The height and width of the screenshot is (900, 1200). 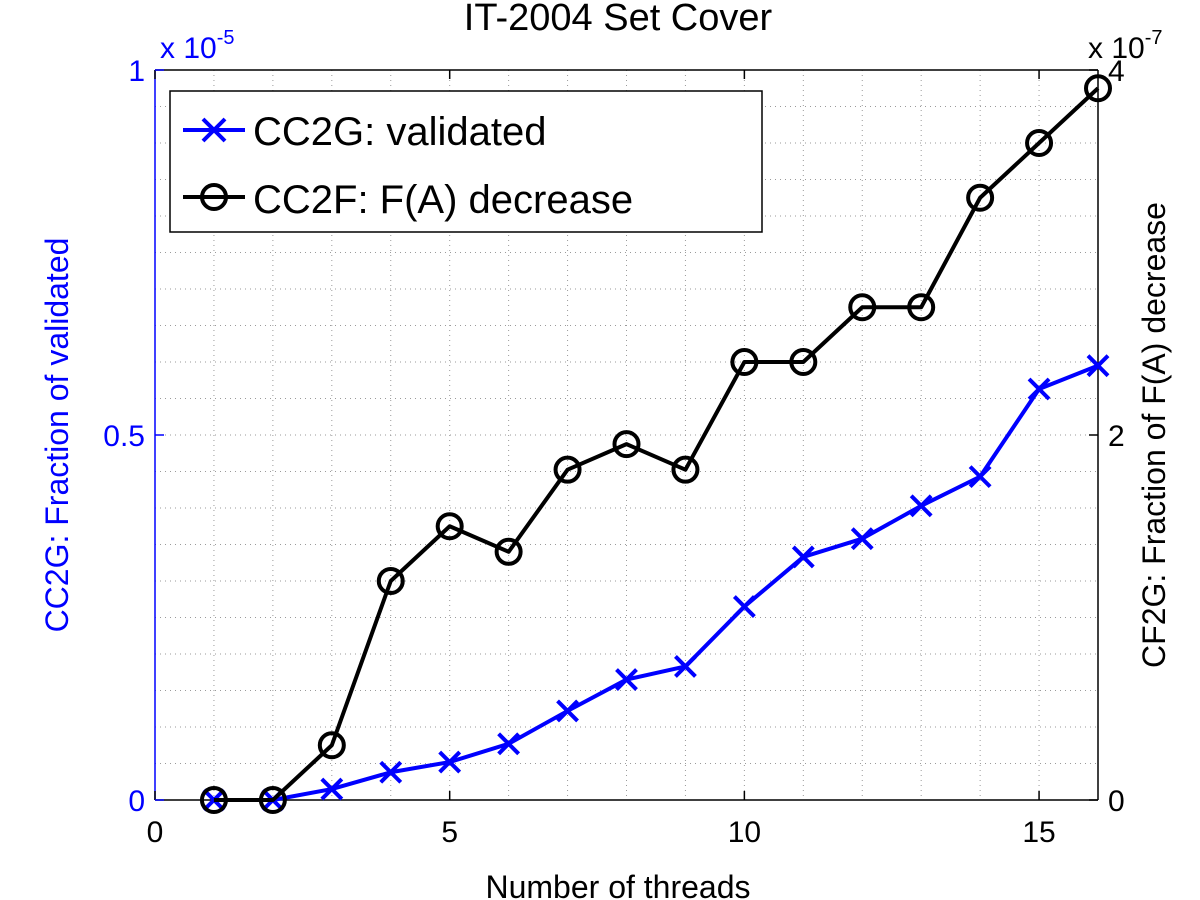 I want to click on x-tick-label: 5, so click(x=449, y=832).